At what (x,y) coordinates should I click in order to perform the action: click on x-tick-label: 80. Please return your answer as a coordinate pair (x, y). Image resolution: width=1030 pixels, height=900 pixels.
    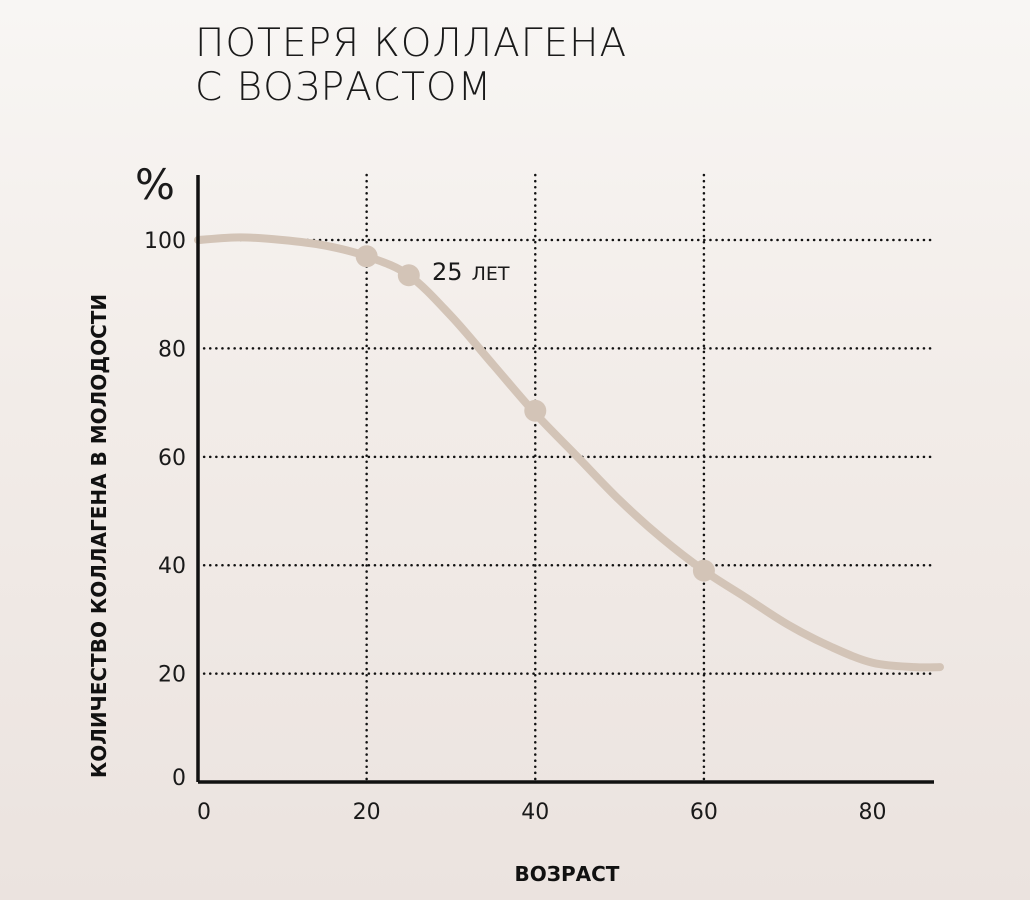
    Looking at the image, I should click on (873, 812).